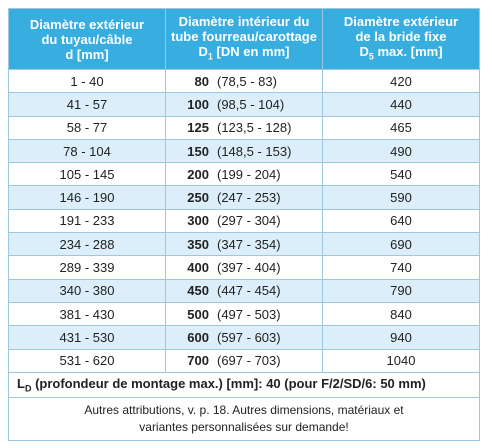 This screenshot has width=492, height=448. Describe the element at coordinates (198, 268) in the screenshot. I see `dn-size: 400` at that location.